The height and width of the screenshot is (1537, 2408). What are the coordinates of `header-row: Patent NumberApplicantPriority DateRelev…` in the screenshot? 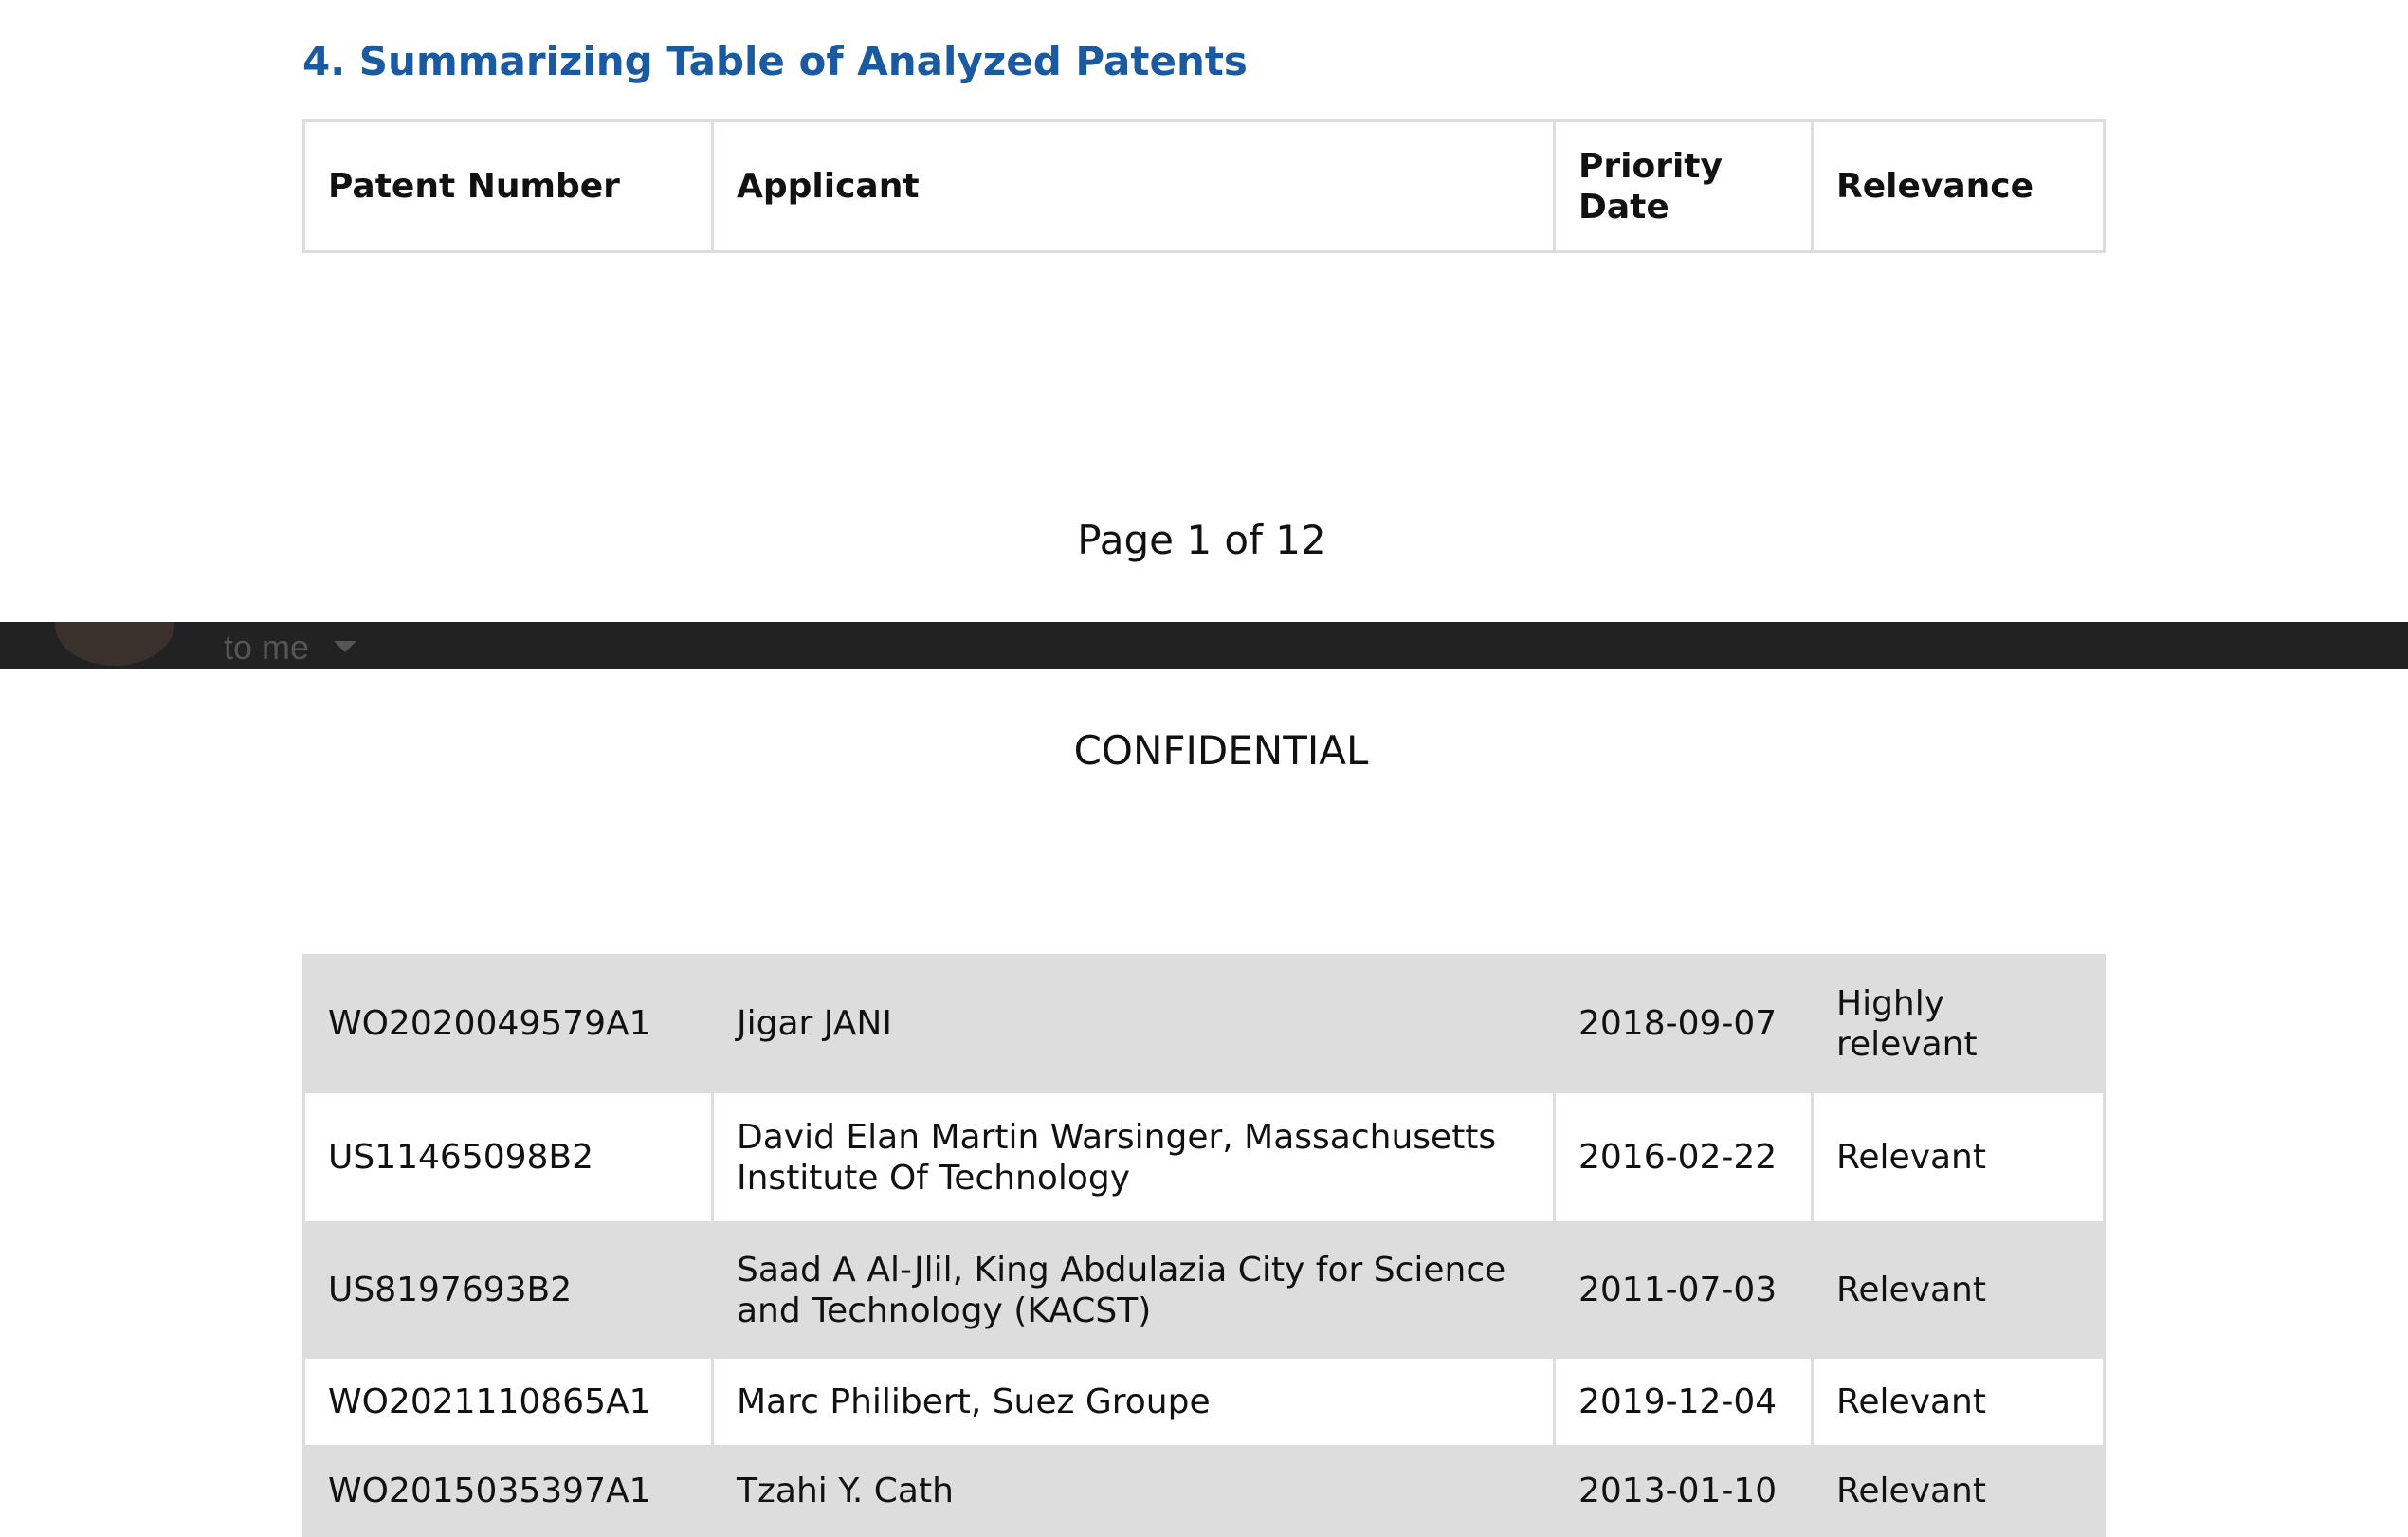 It's located at (1204, 186).